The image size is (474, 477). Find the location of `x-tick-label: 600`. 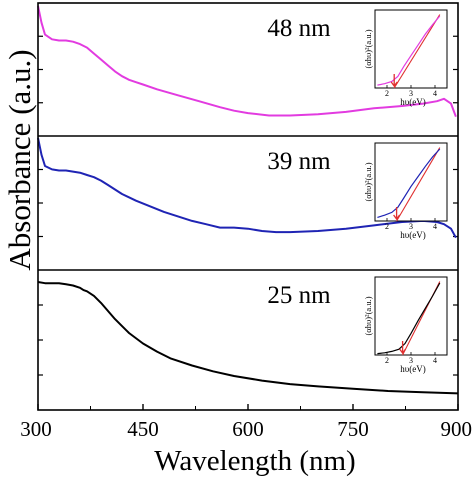

x-tick-label: 600 is located at coordinates (248, 429).